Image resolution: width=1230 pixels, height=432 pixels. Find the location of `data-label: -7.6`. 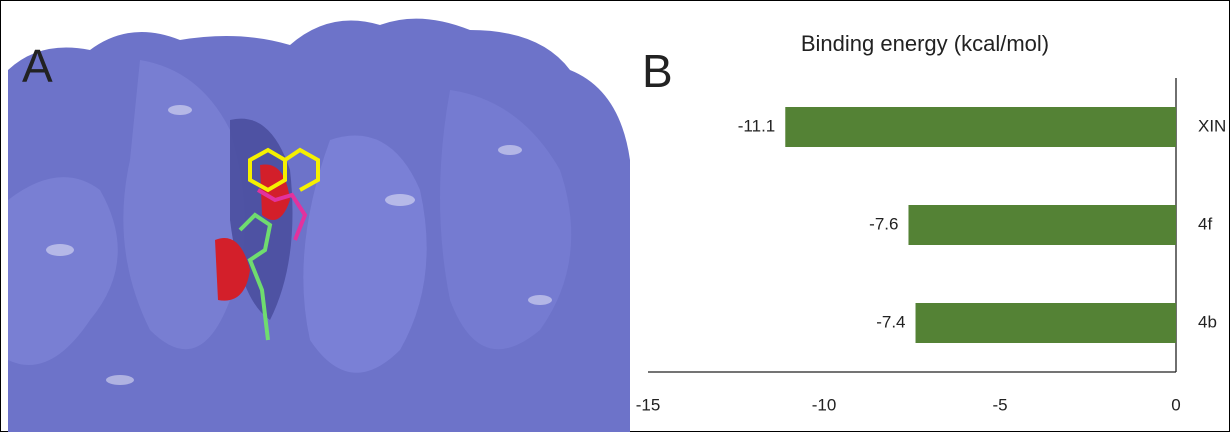

data-label: -7.6 is located at coordinates (883, 223).